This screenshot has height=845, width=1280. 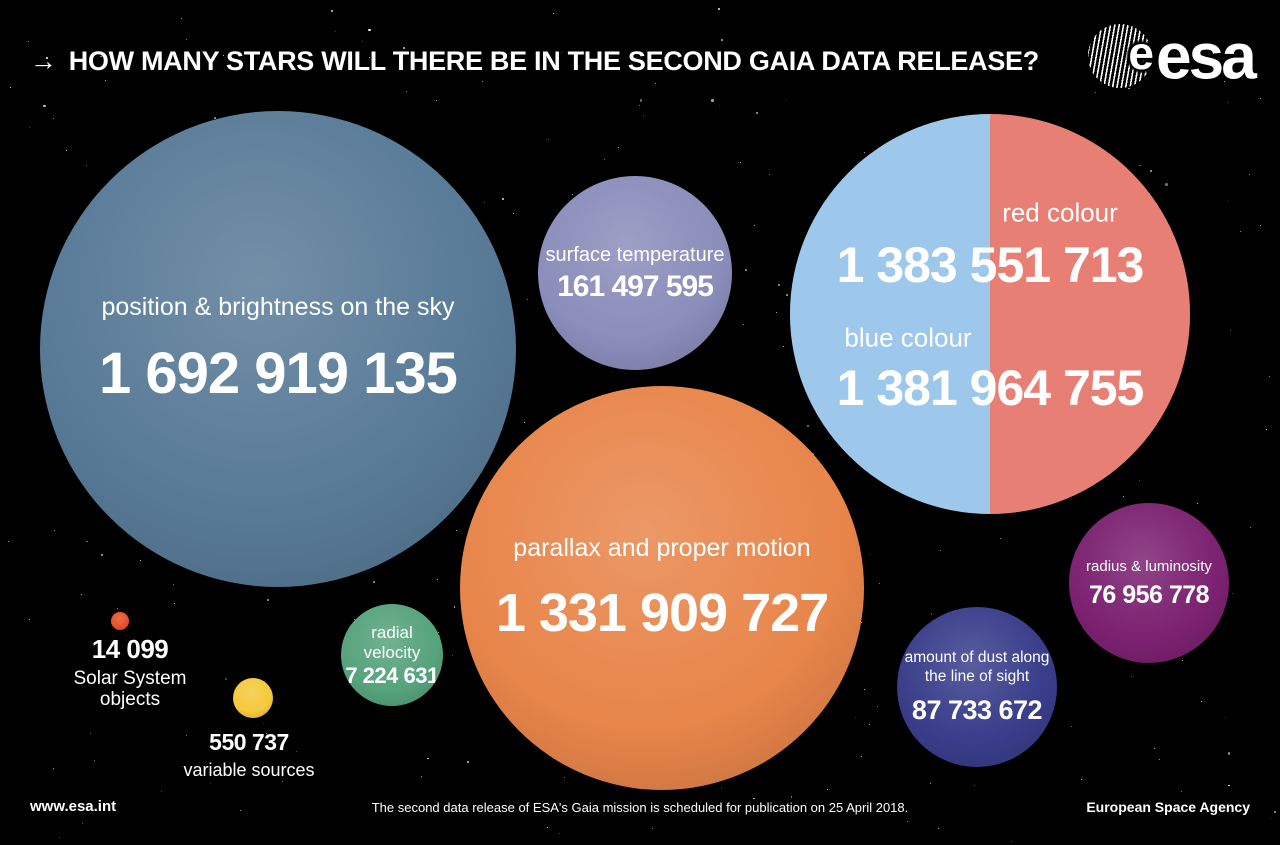 What do you see at coordinates (249, 770) in the screenshot?
I see `variable-sources-label: variable sources` at bounding box center [249, 770].